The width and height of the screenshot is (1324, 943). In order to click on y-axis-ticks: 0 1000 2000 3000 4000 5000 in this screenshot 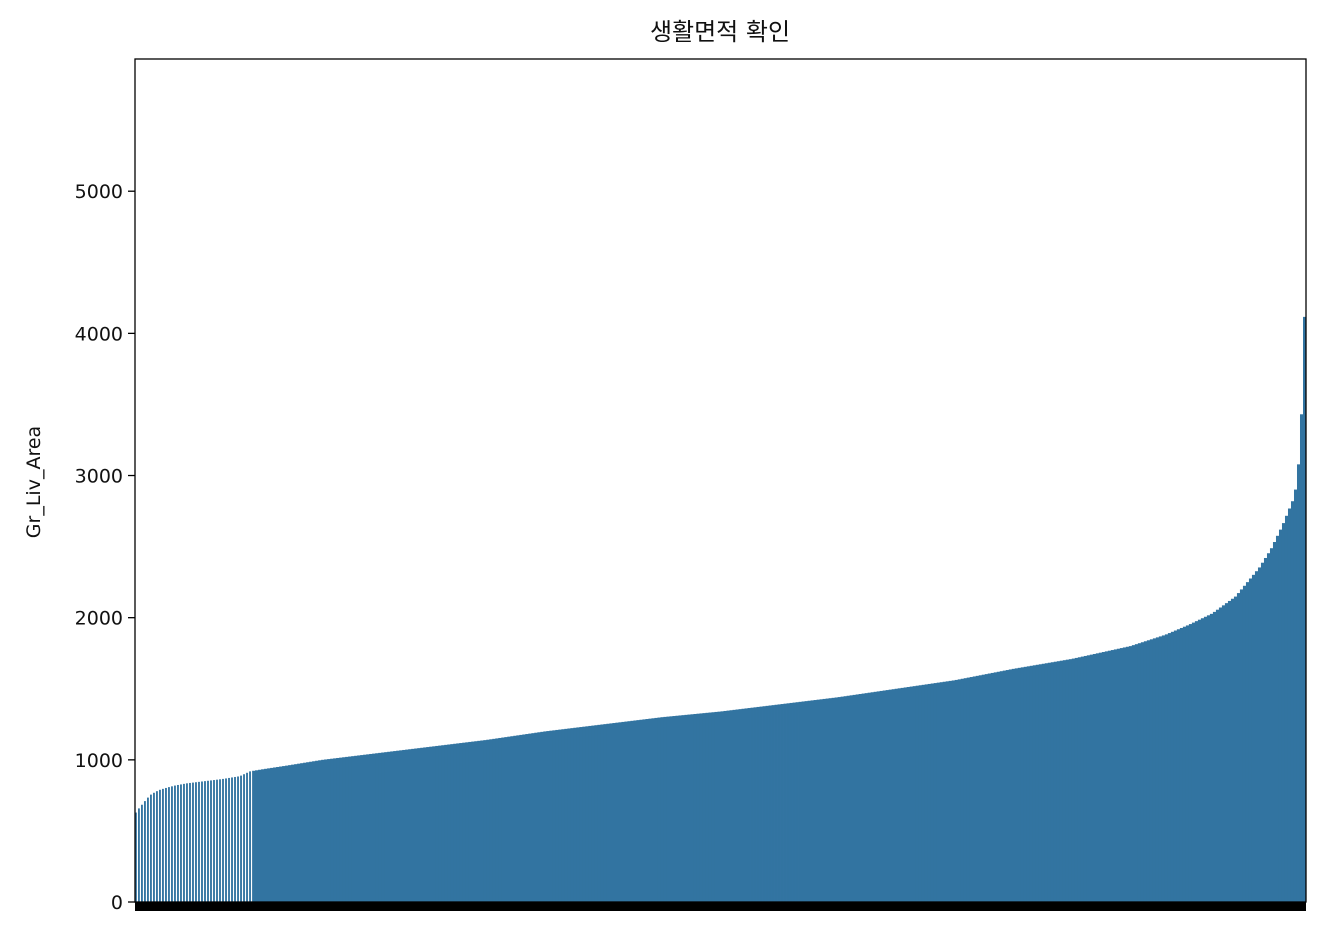, I will do `click(105, 547)`.